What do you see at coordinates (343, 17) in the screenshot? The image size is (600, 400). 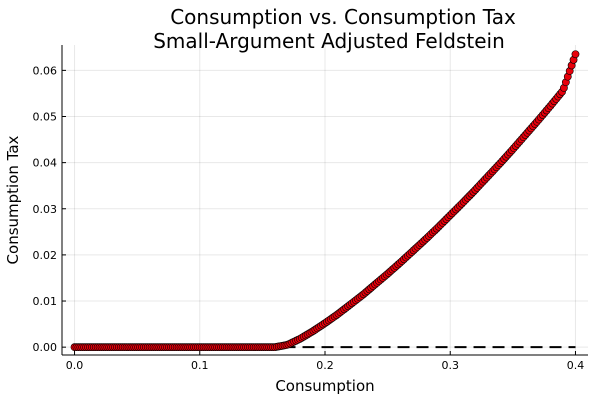 I see `chart-title: Consumption vs. Consumption Tax` at bounding box center [343, 17].